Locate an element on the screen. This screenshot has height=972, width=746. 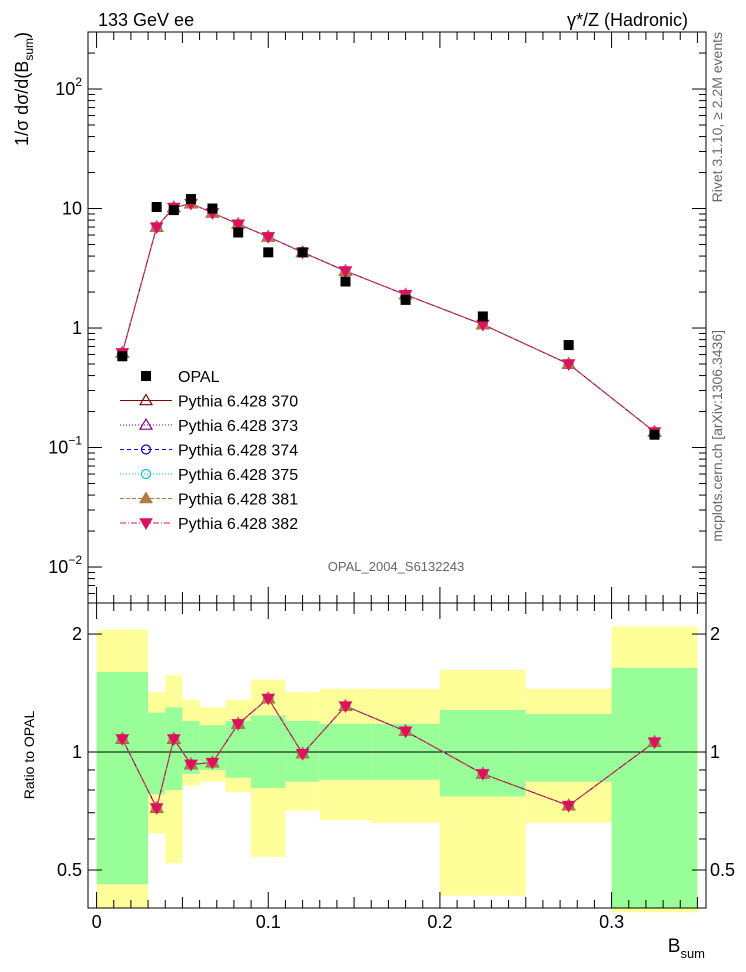
legend-marker-p374 is located at coordinates (146, 449).